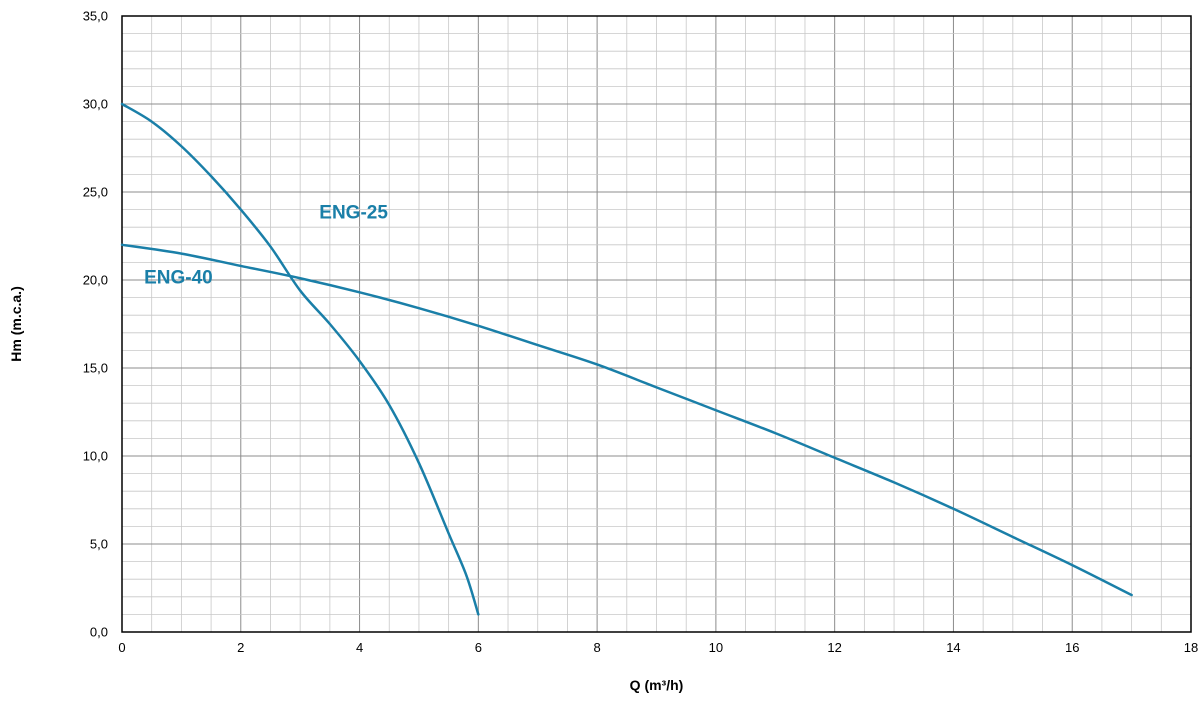  Describe the element at coordinates (716, 647) in the screenshot. I see `x-tick-label: 10` at that location.